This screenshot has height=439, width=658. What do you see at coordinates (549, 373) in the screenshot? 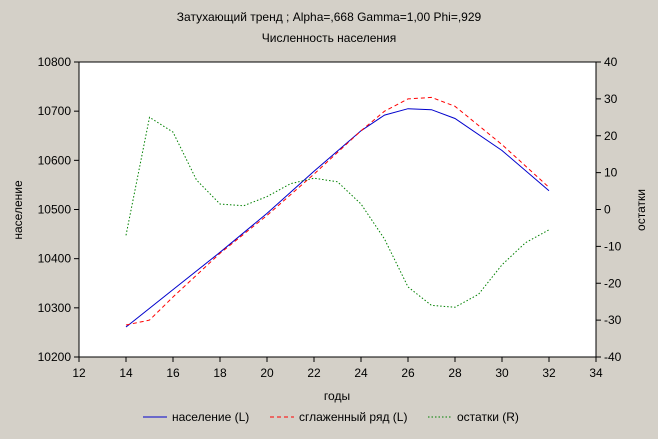
I see `x-tick-label-10: 32` at bounding box center [549, 373].